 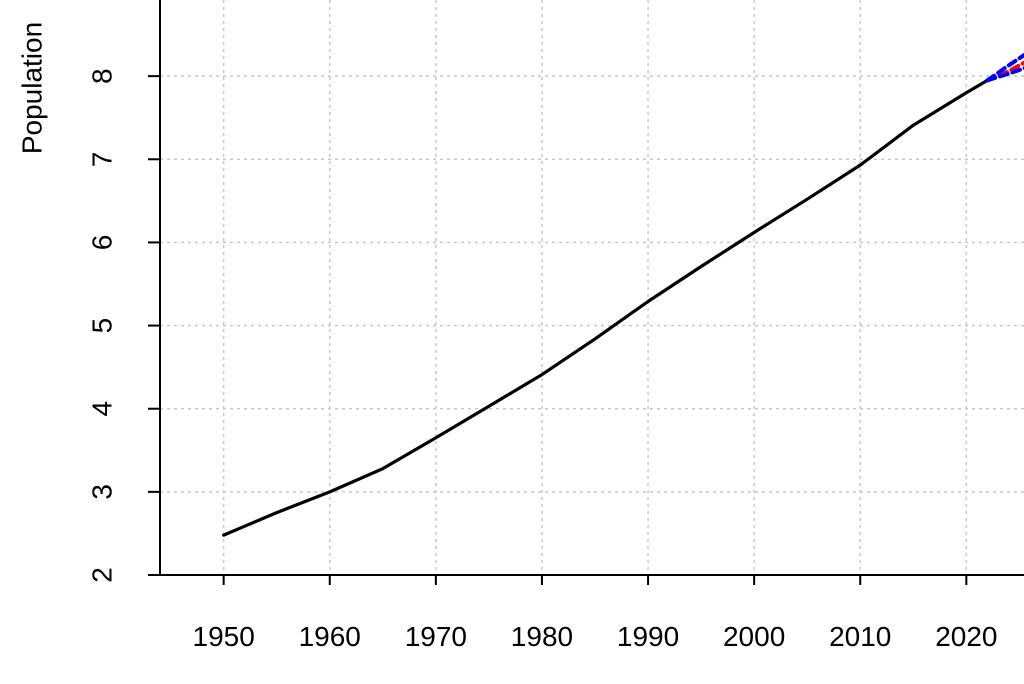 What do you see at coordinates (648, 636) in the screenshot?
I see `x-tick-label: 1990` at bounding box center [648, 636].